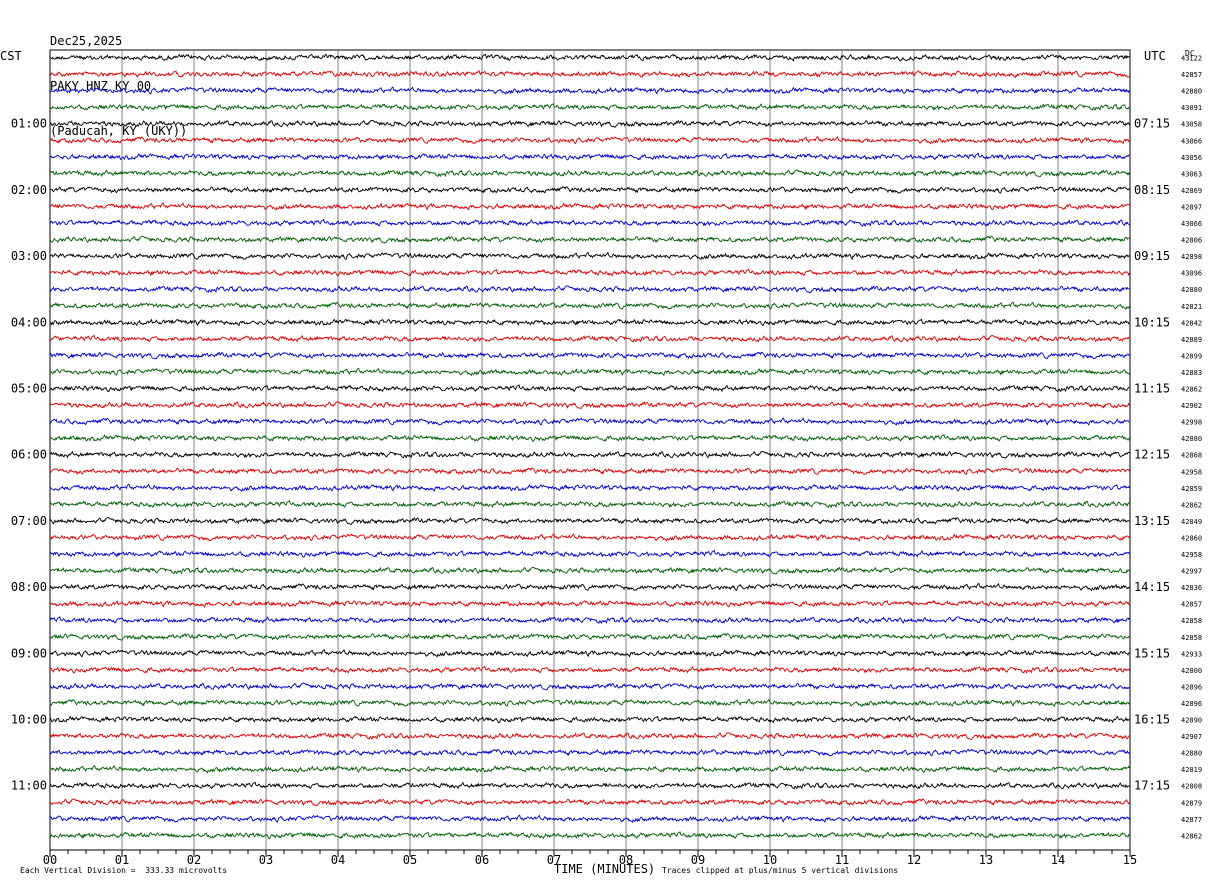  What do you see at coordinates (29, 389) in the screenshot?
I see `left-hour-label: 05:00` at bounding box center [29, 389].